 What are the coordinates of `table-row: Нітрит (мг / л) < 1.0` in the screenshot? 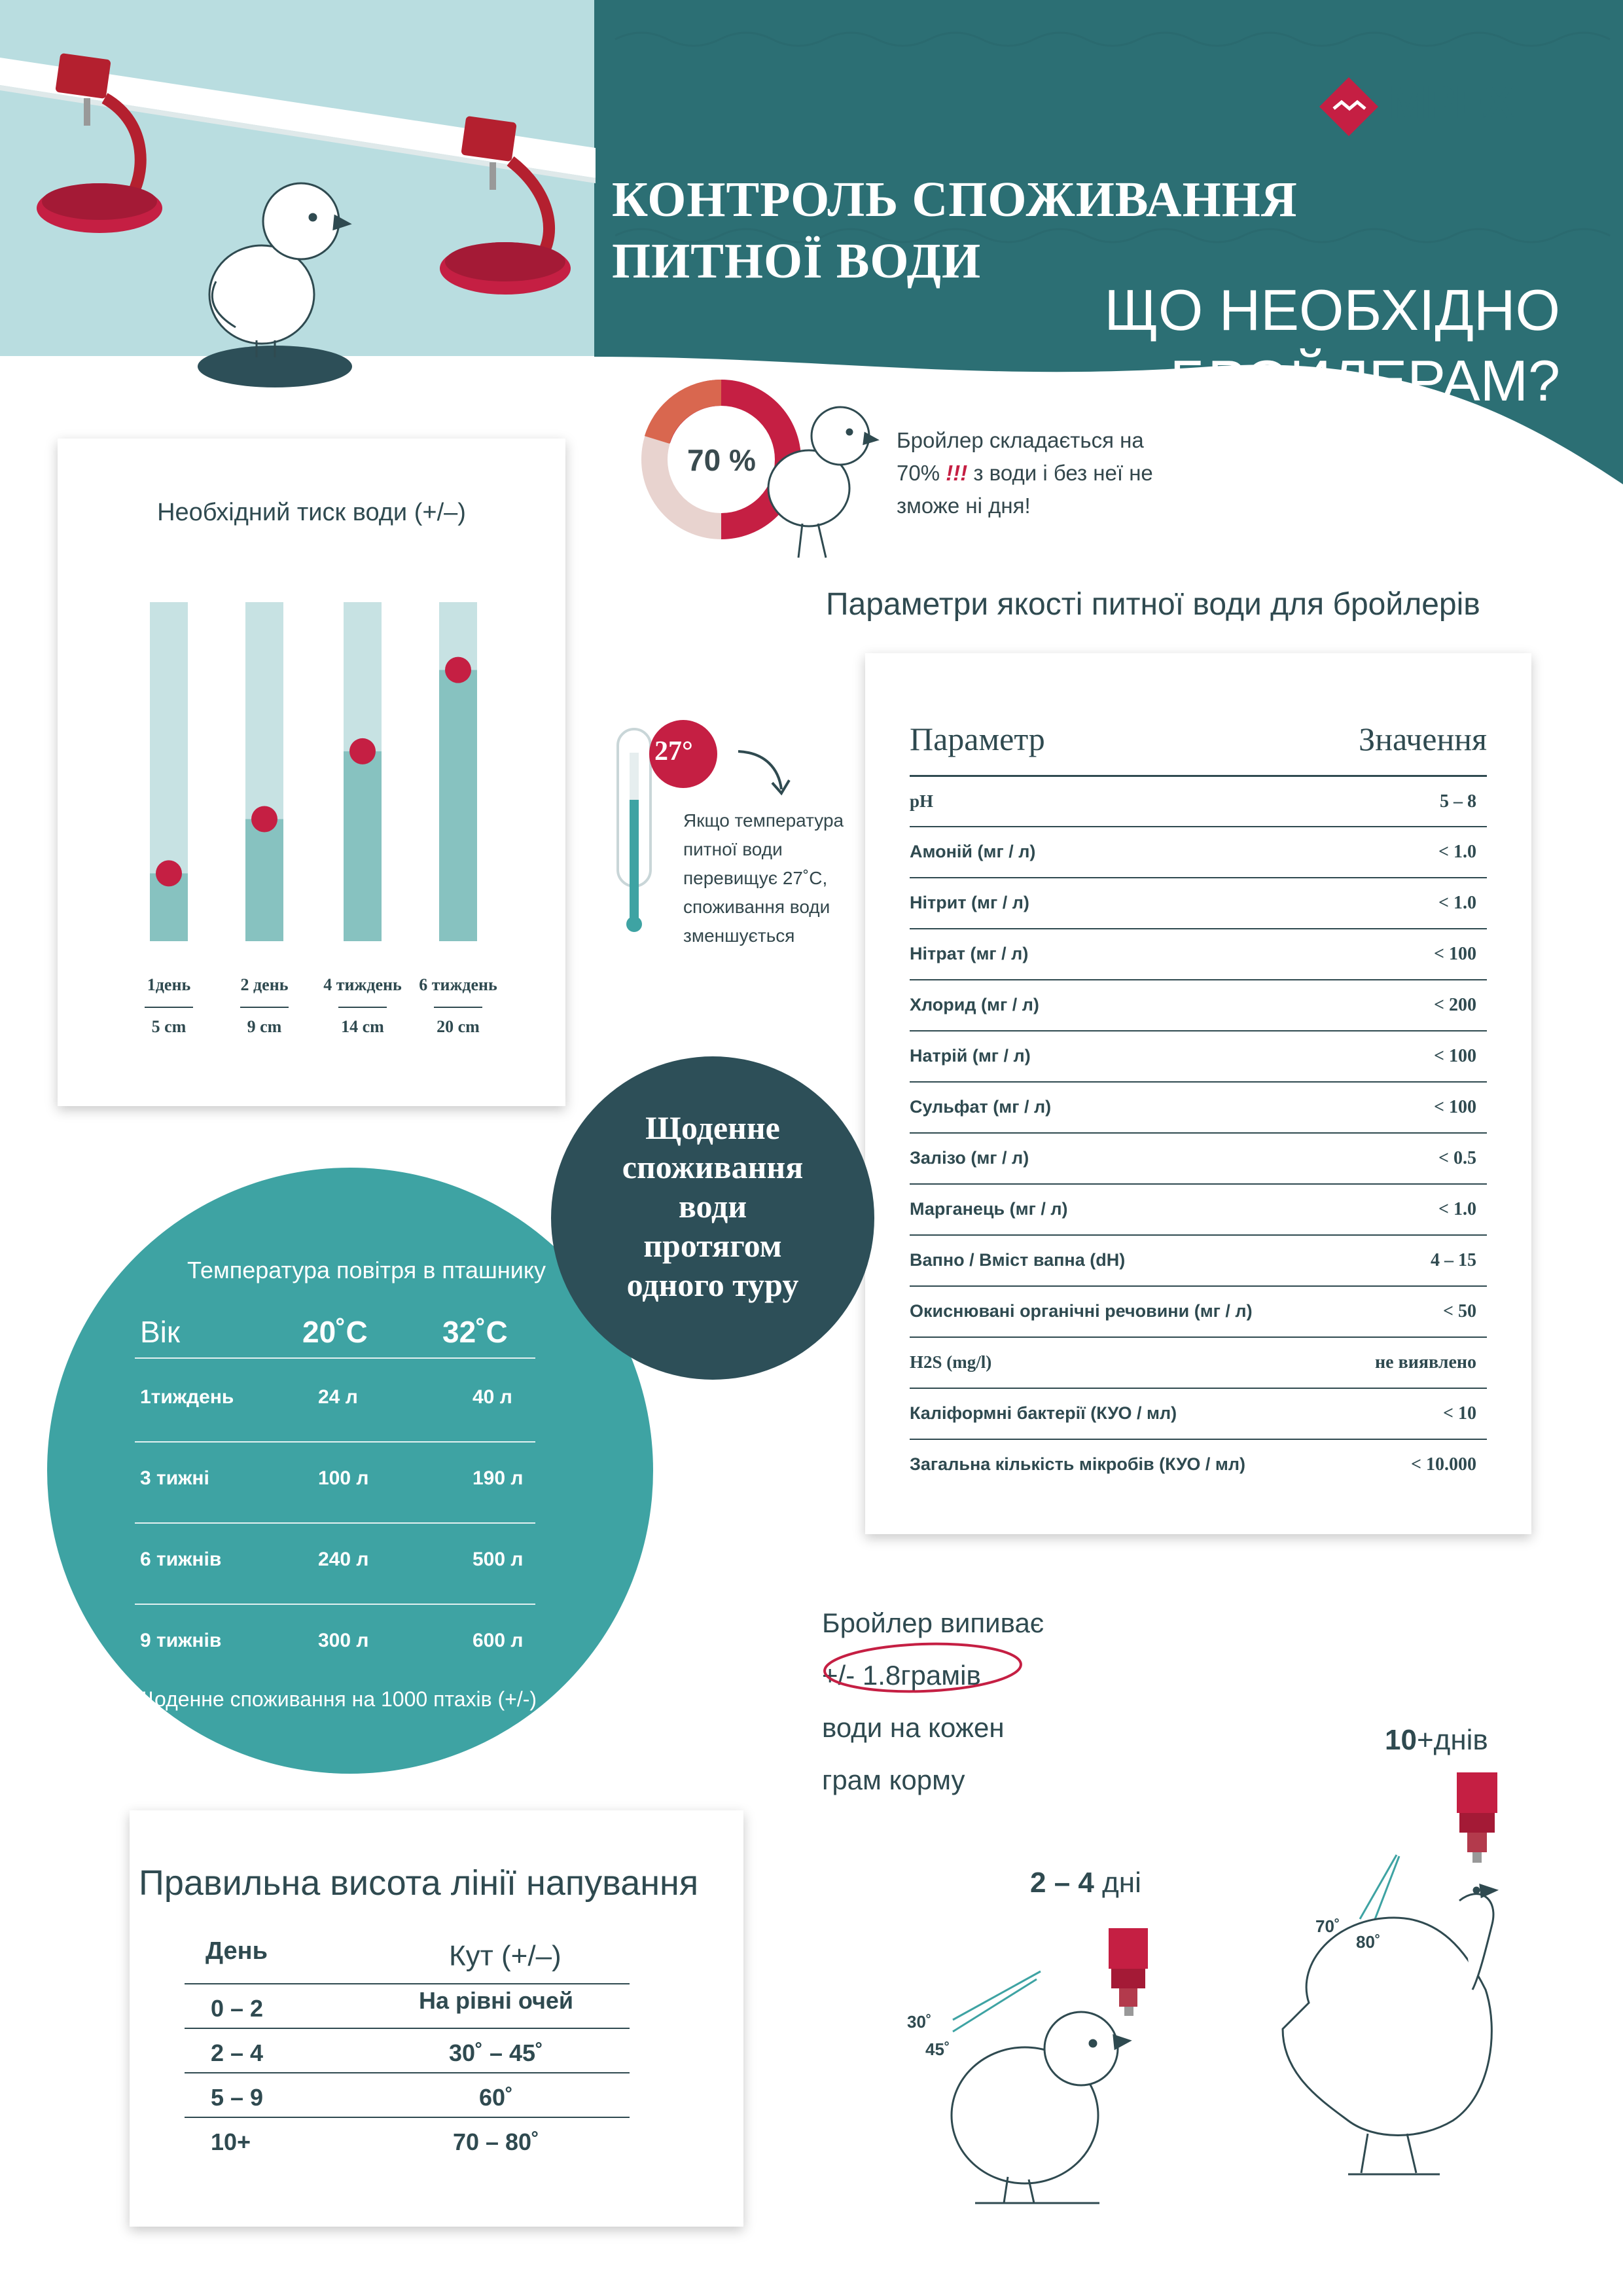 It's located at (1198, 903).